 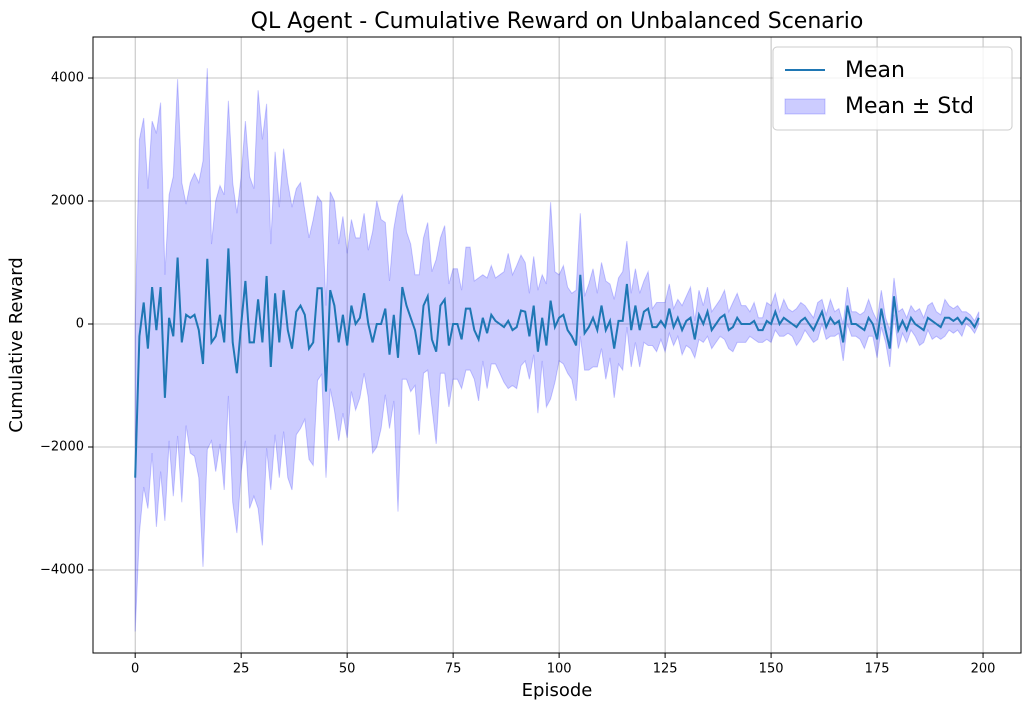 What do you see at coordinates (559, 669) in the screenshot?
I see `x-tick-label: 100` at bounding box center [559, 669].